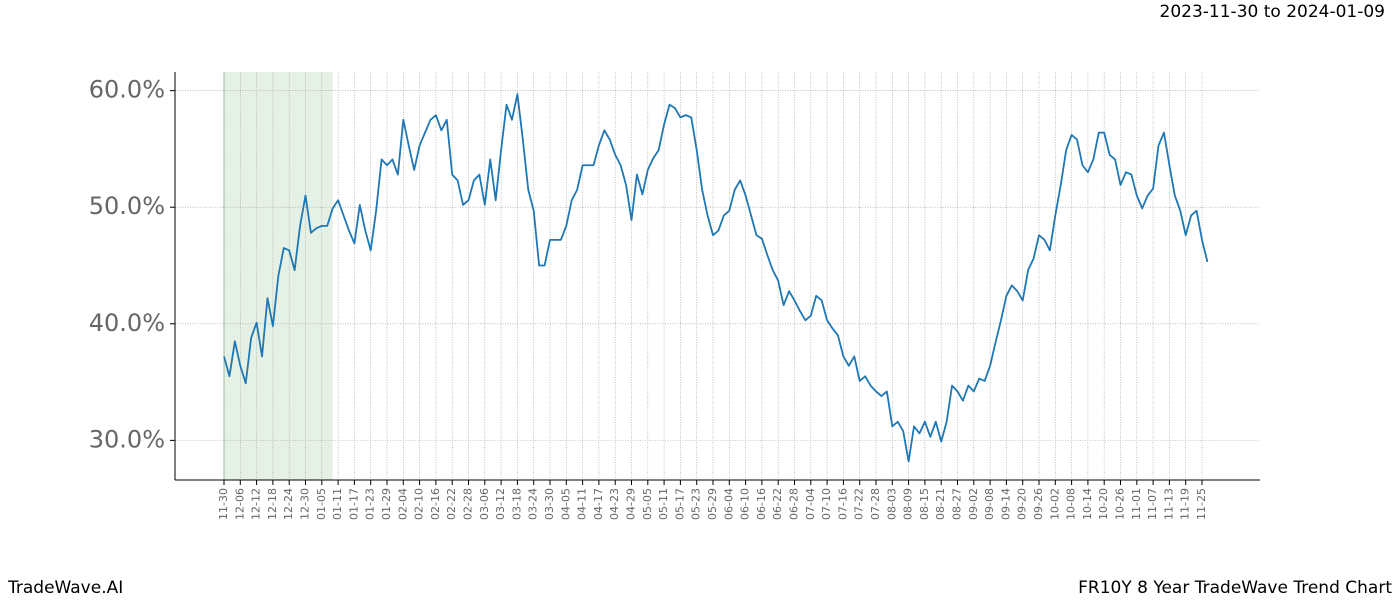  I want to click on x-tick-label: 03-18, so click(516, 504).